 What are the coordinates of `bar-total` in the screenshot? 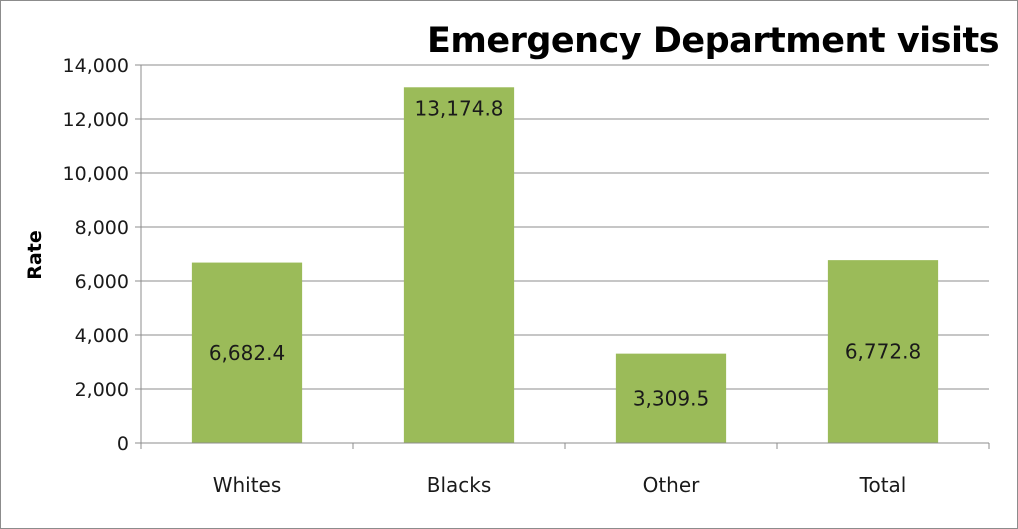 It's located at (883, 351).